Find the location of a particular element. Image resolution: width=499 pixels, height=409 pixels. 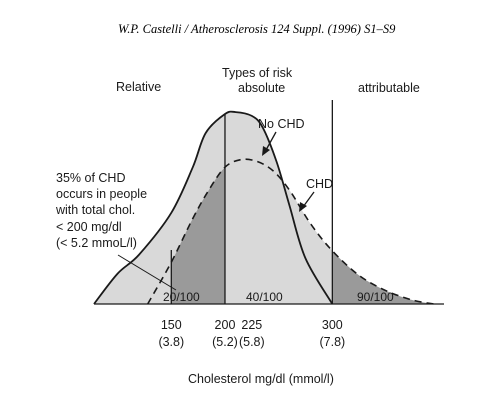

series-label-chd: CHD is located at coordinates (319, 184).